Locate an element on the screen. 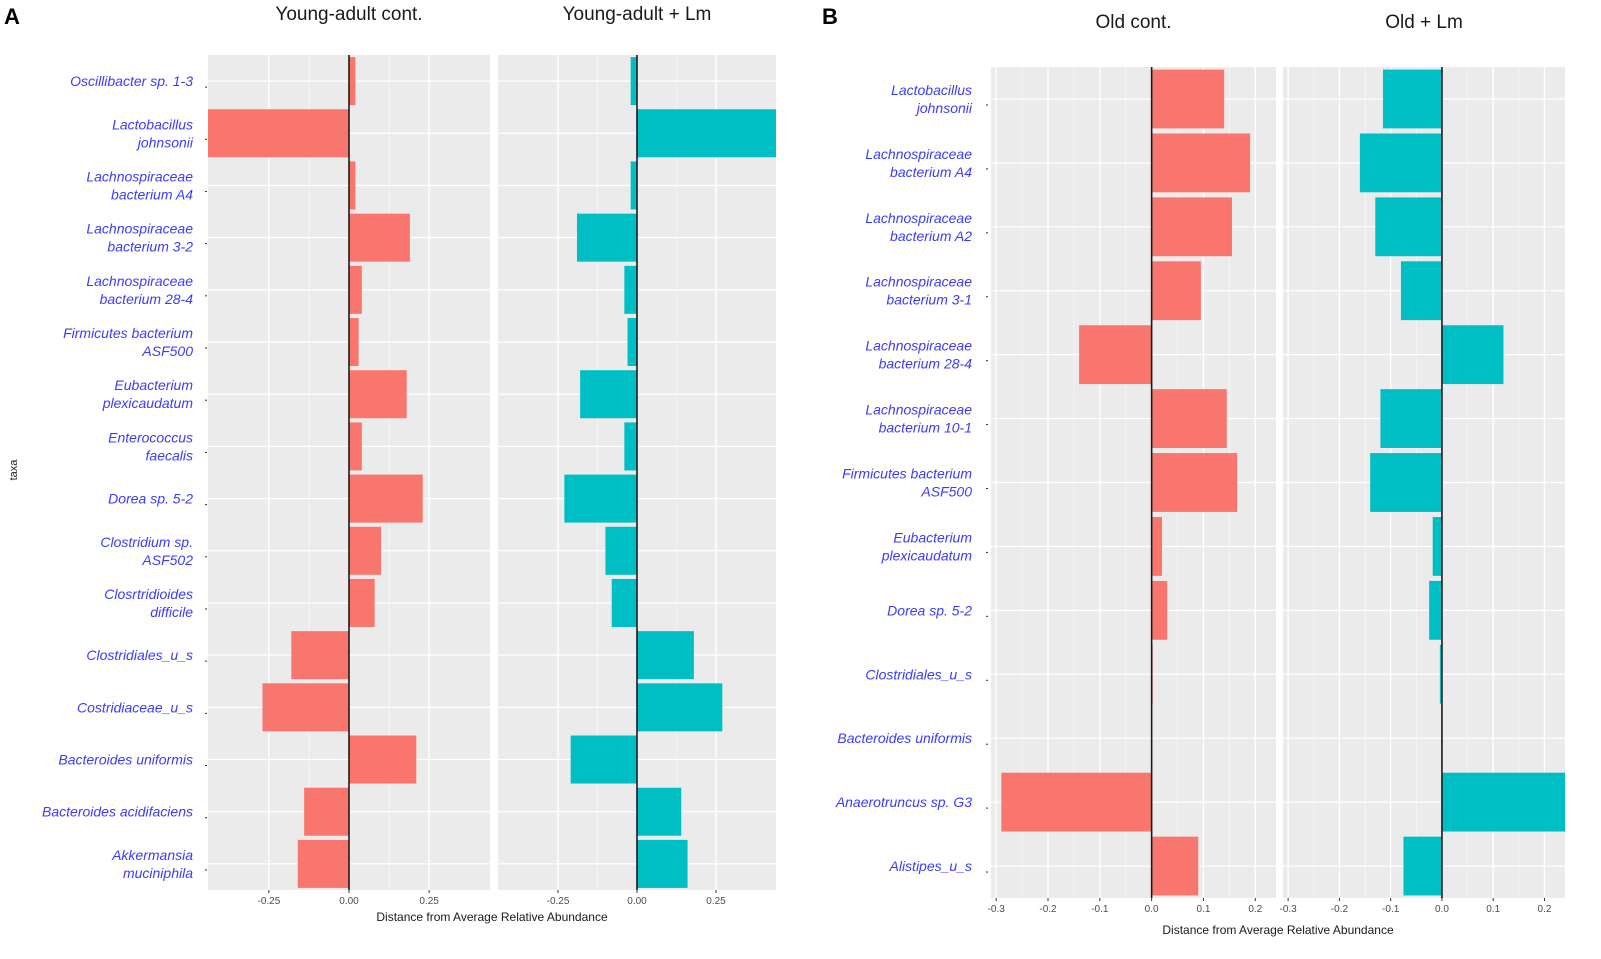 This screenshot has height=959, width=1601. taxon-label: Clostridium sp. ASF502 is located at coordinates (146, 551).